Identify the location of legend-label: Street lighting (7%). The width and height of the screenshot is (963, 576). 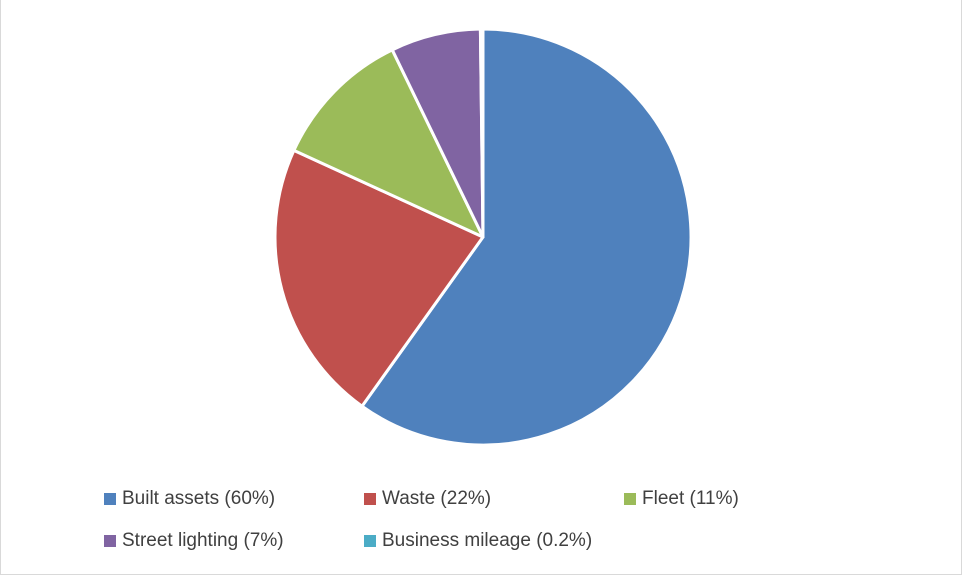
(203, 540).